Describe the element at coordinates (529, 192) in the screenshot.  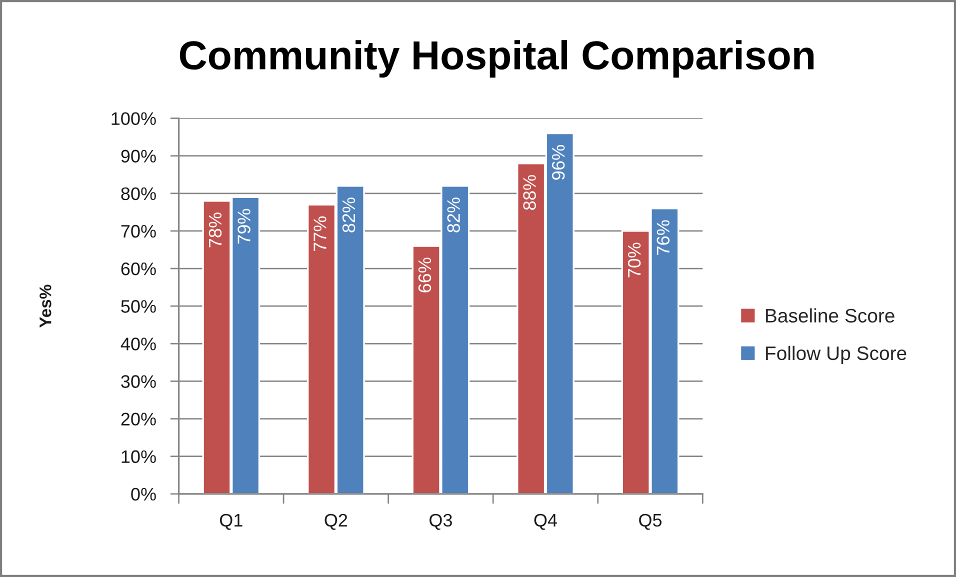
I see `data-label: 88%` at that location.